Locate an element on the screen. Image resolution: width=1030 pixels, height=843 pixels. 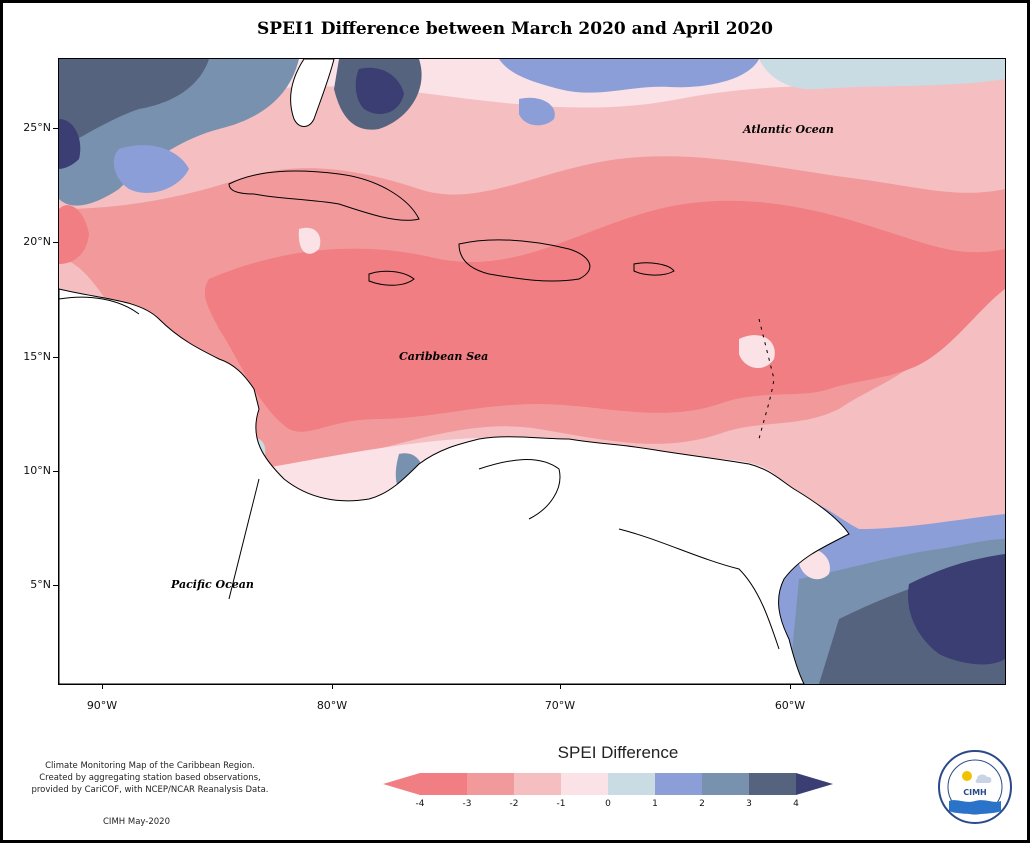
legend-swatch-minus3 is located at coordinates (490, 784).